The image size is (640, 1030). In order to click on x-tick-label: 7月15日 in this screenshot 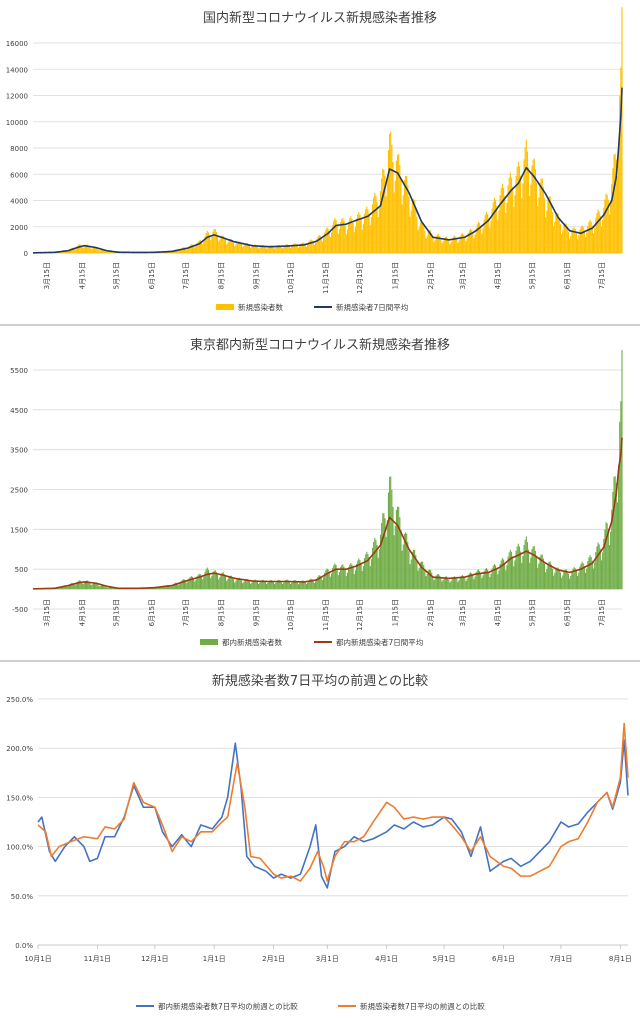, I will do `click(602, 275)`.